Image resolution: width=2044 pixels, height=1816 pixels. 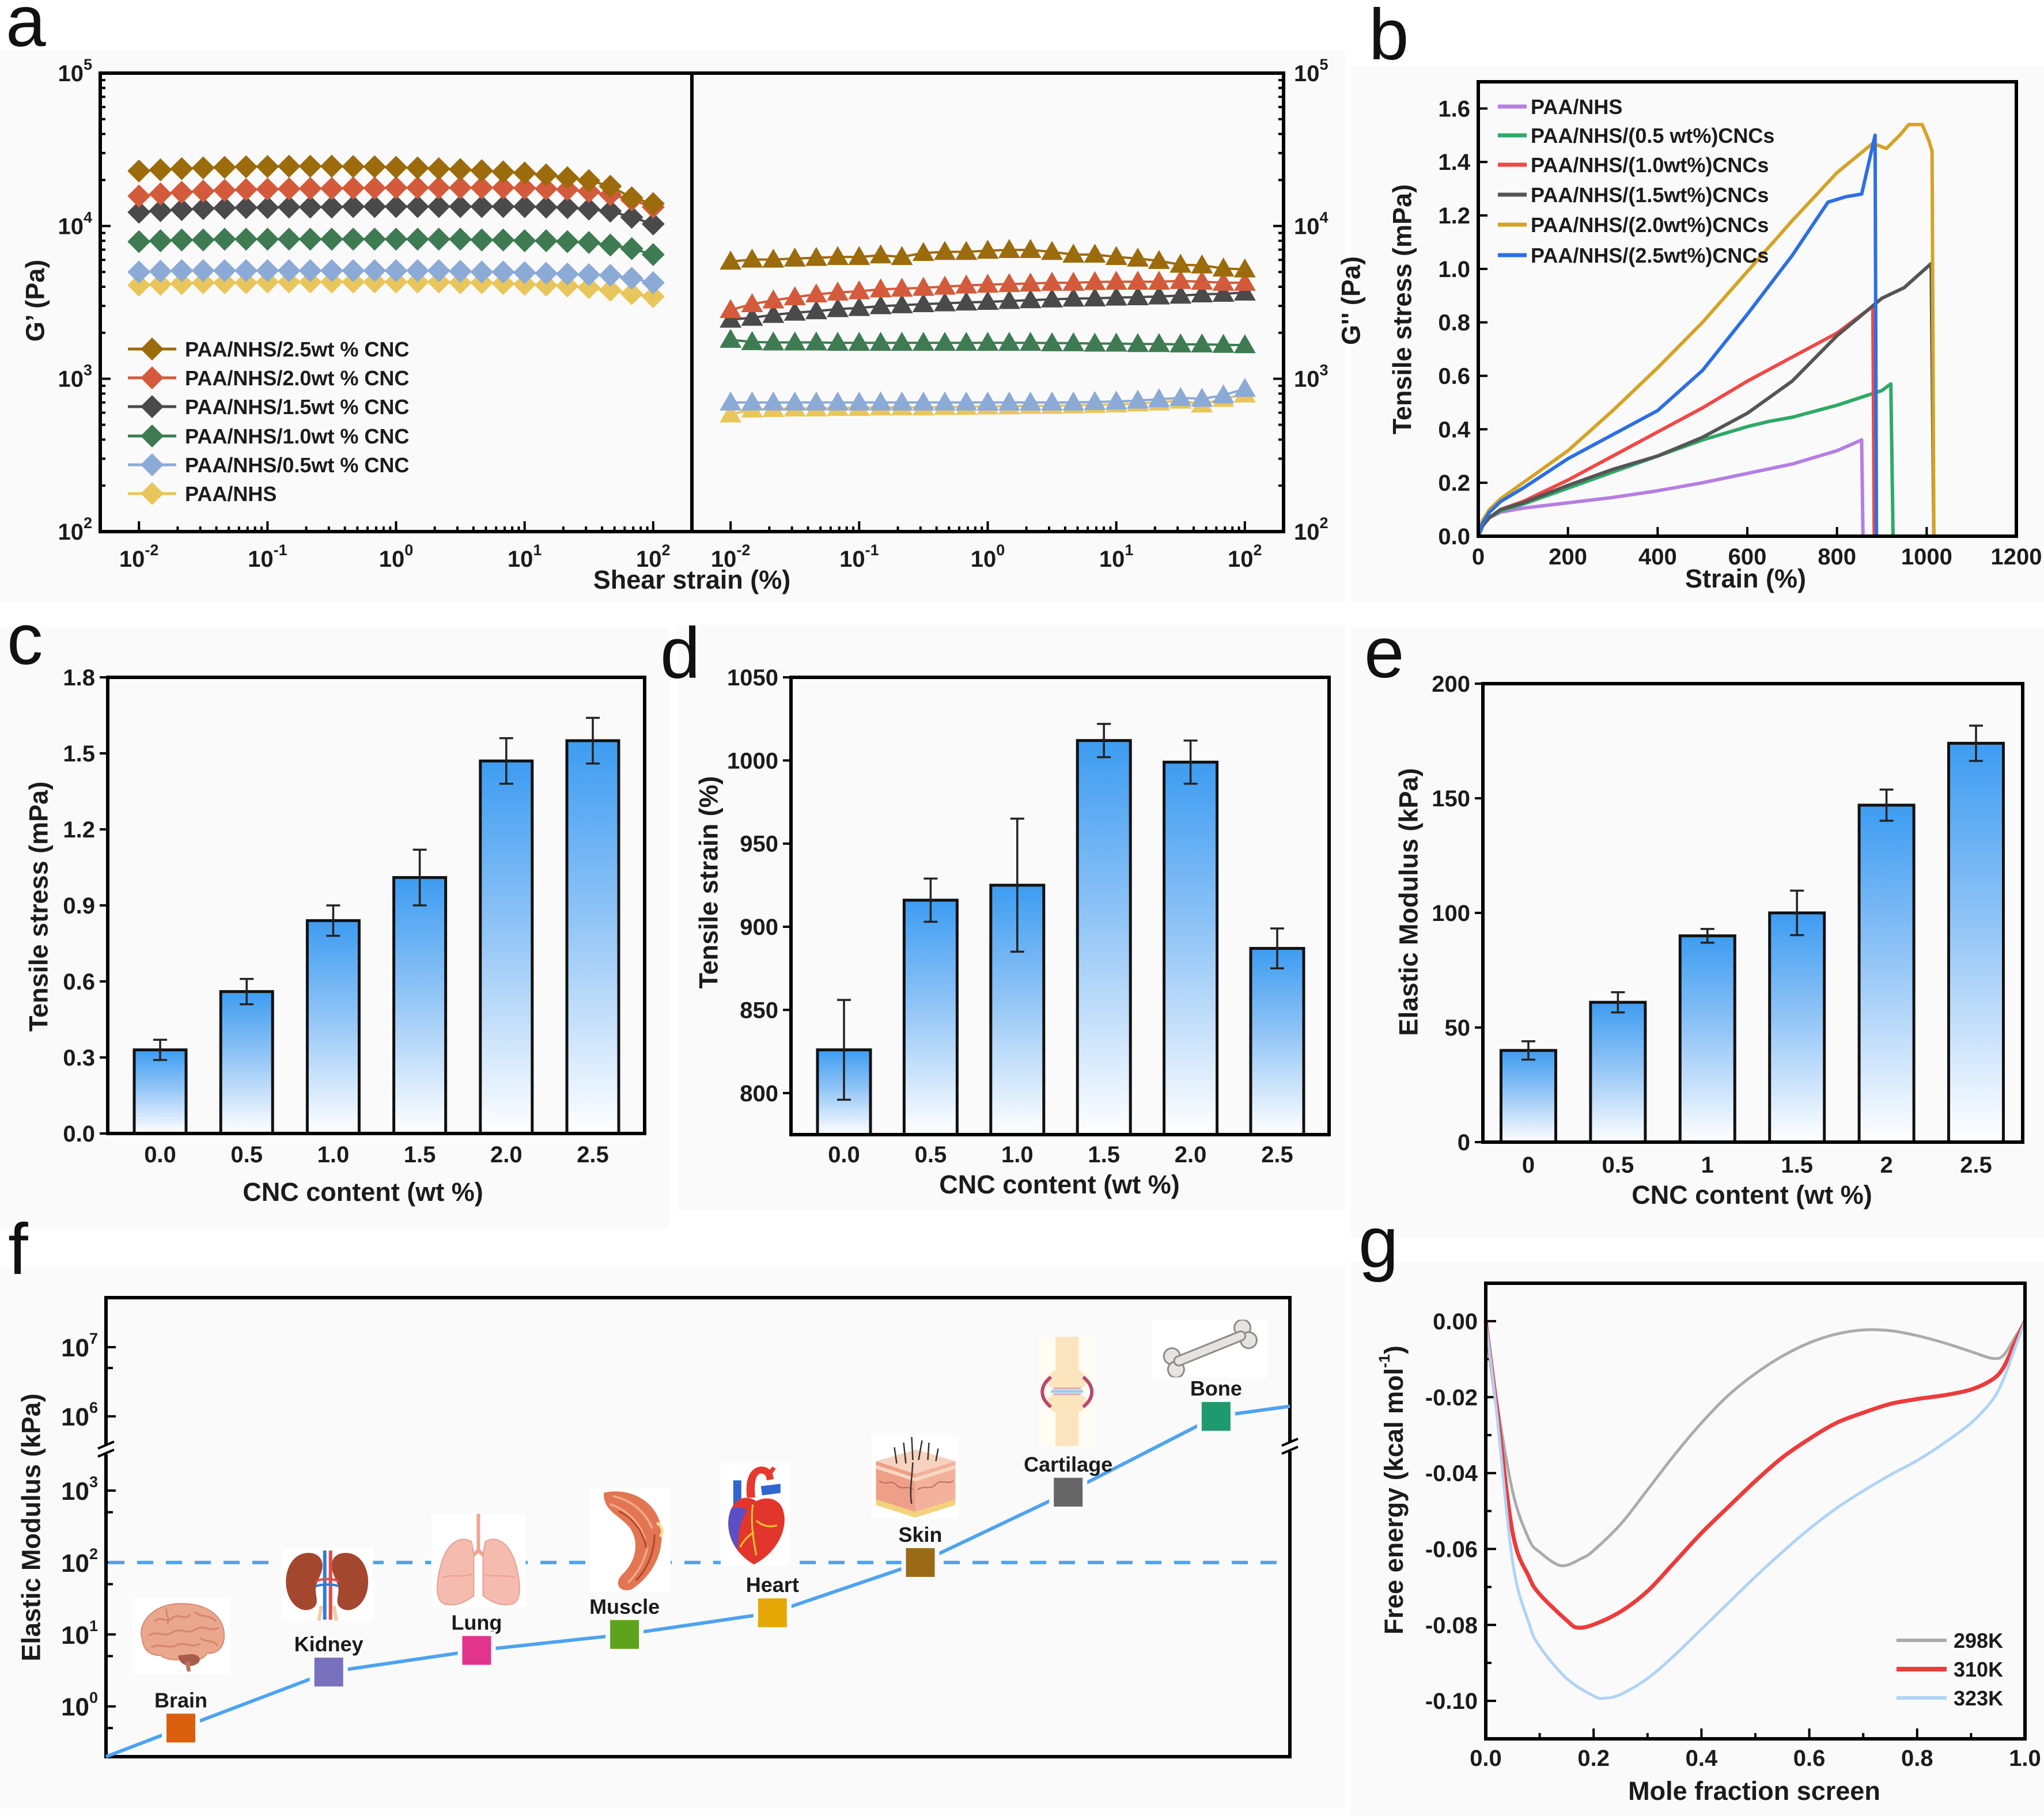 I want to click on y-axis-title: Elastic Modulus (kPa), so click(x=31, y=1527).